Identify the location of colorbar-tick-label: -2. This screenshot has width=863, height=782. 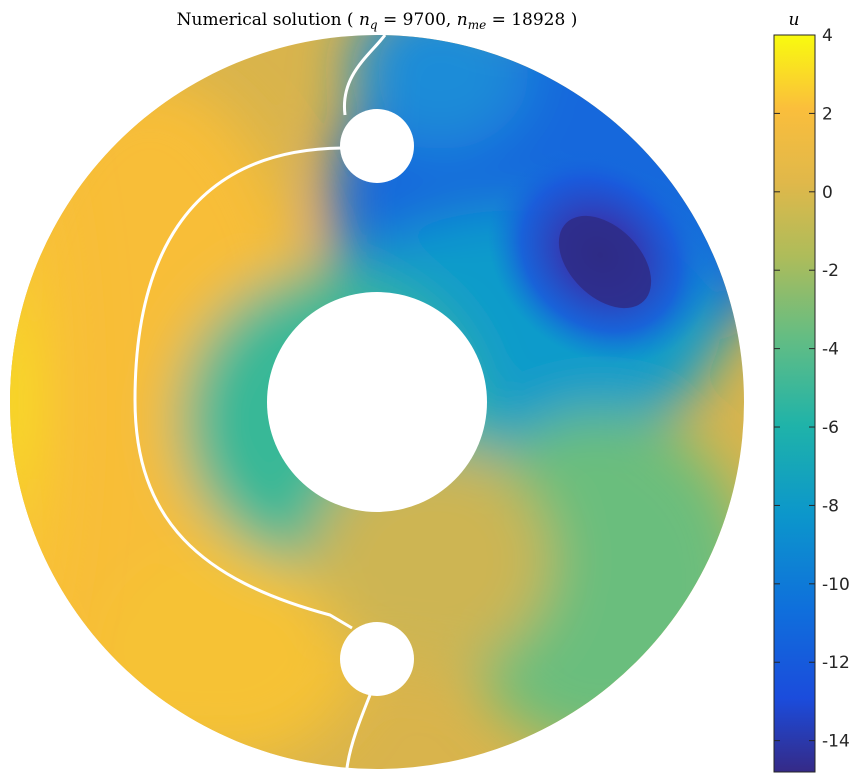
(830, 271).